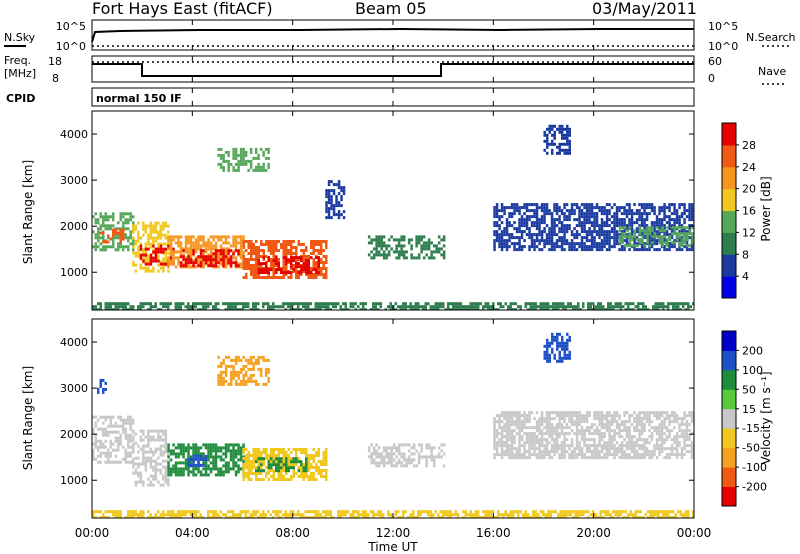 The height and width of the screenshot is (554, 800). Describe the element at coordinates (749, 167) in the screenshot. I see `power-colorbar-tick-5: 24` at that location.